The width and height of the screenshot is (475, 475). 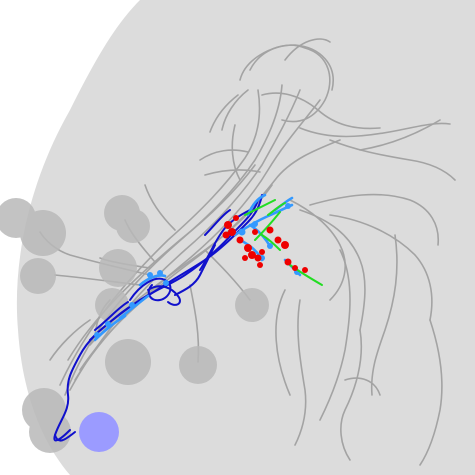 What do you see at coordinates (99, 432) in the screenshot?
I see `highlighted-cell-body` at bounding box center [99, 432].